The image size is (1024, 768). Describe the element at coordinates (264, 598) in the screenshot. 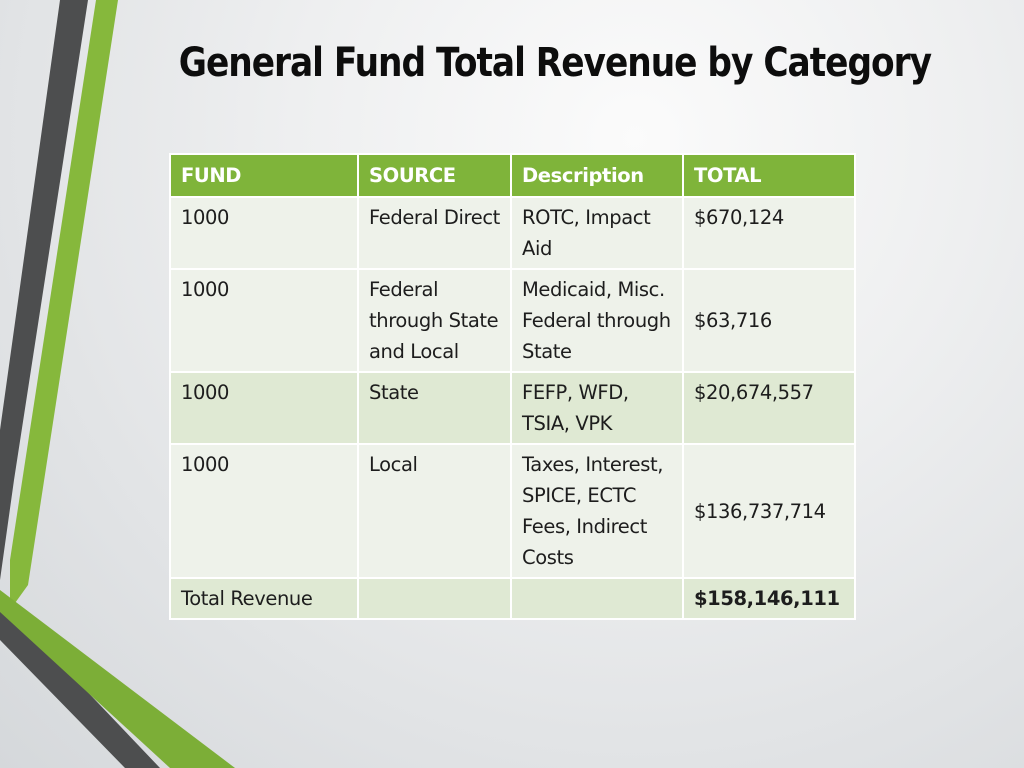

I see `total-label: Total Revenue` at that location.